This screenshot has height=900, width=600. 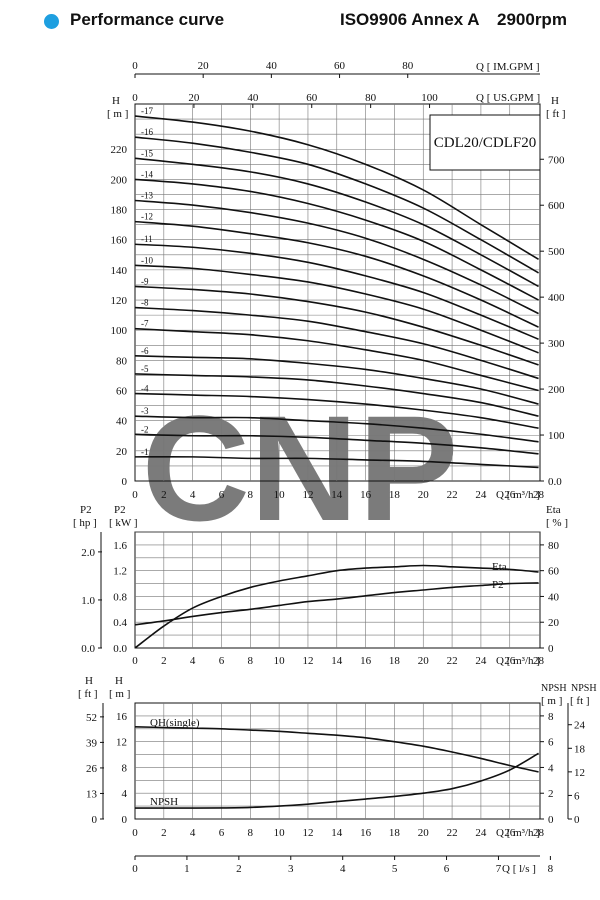 I want to click on p2-hp-tick: 1.0, so click(x=88, y=601).